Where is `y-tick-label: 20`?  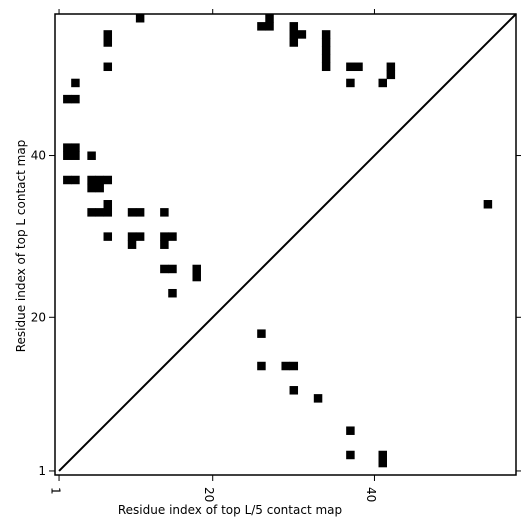
y-tick-label: 20 is located at coordinates (38, 317).